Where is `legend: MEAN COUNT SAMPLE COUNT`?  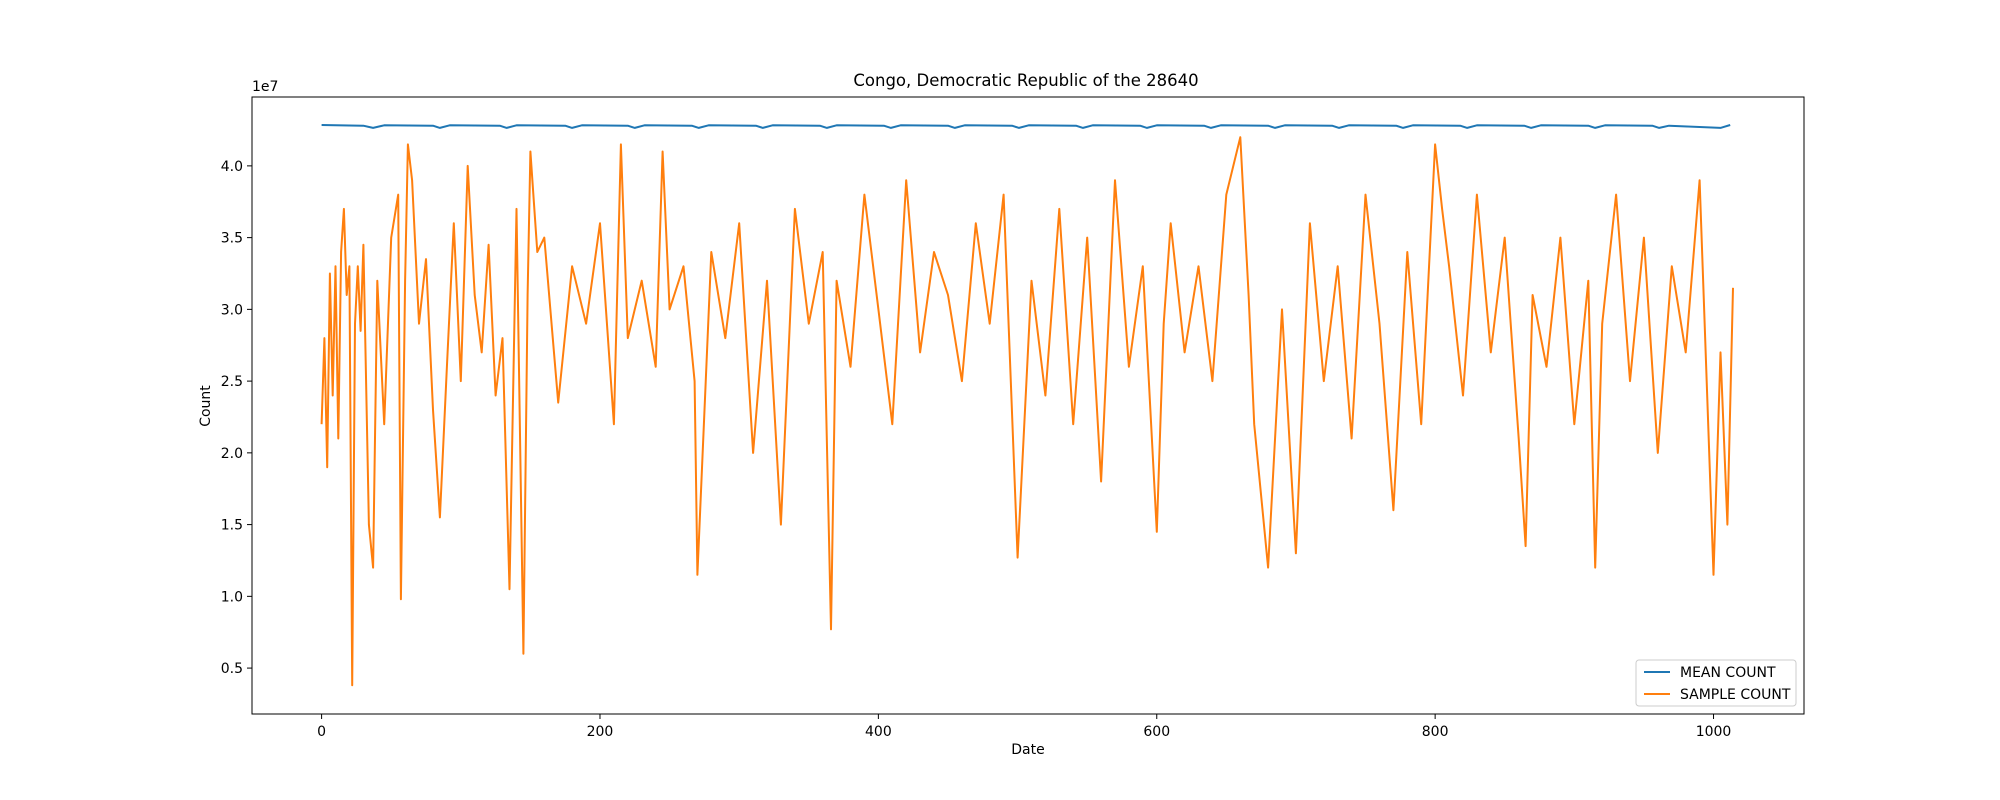
legend: MEAN COUNT SAMPLE COUNT is located at coordinates (1716, 683).